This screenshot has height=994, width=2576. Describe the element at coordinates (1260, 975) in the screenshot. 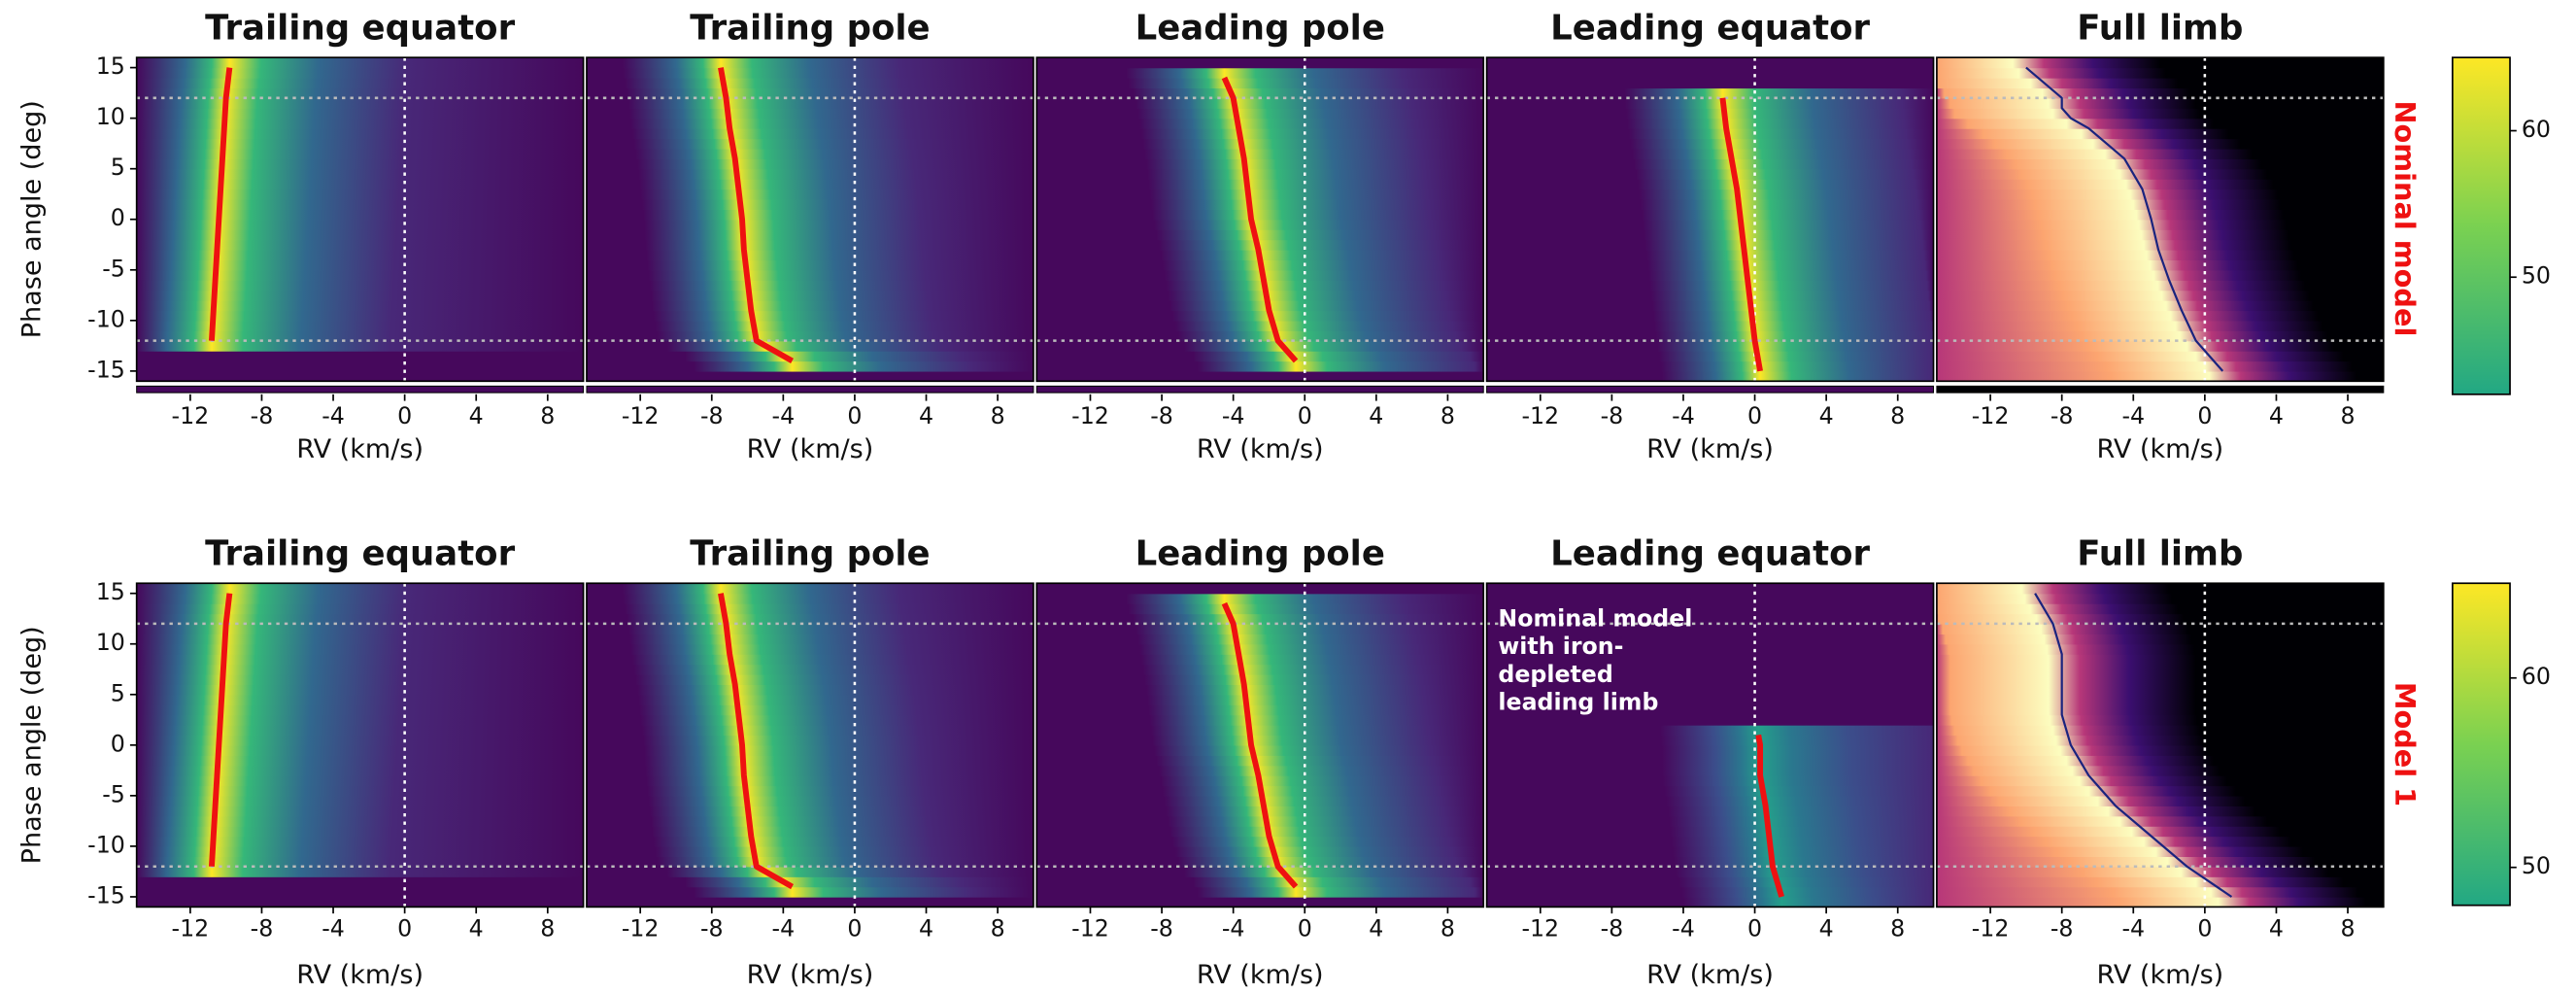

I see `x-axis-label: RV (km/s)` at that location.